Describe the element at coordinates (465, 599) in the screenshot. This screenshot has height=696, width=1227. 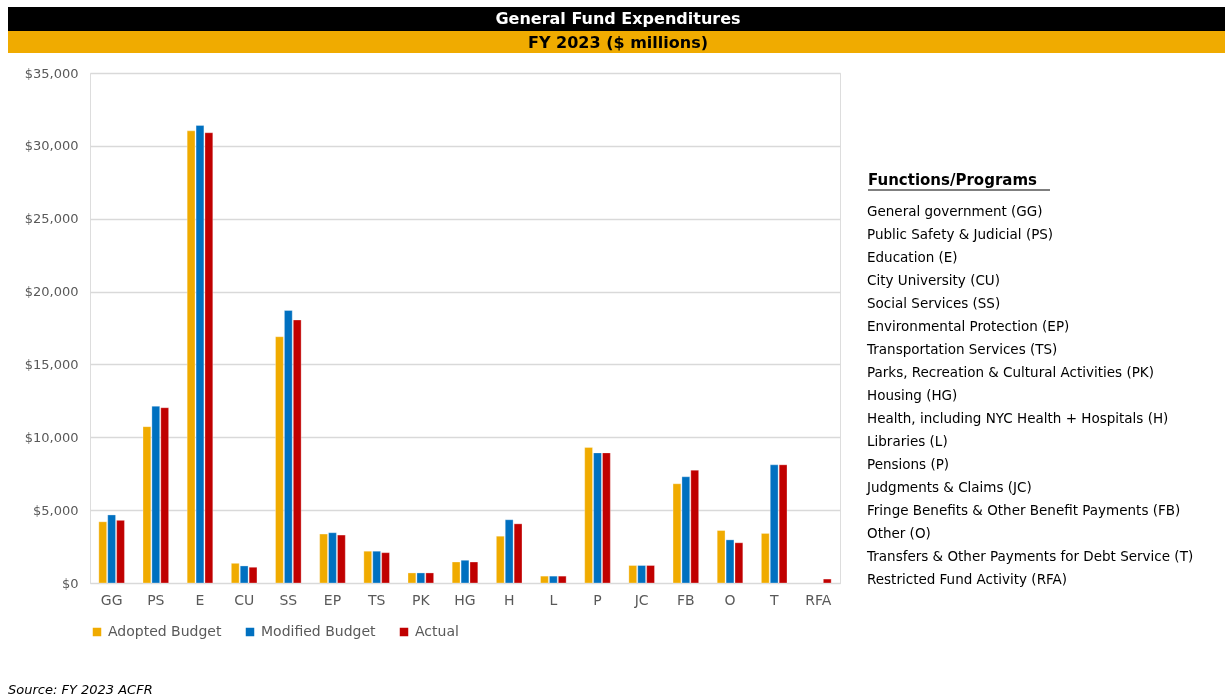
I see `x-tick-label: HG` at that location.